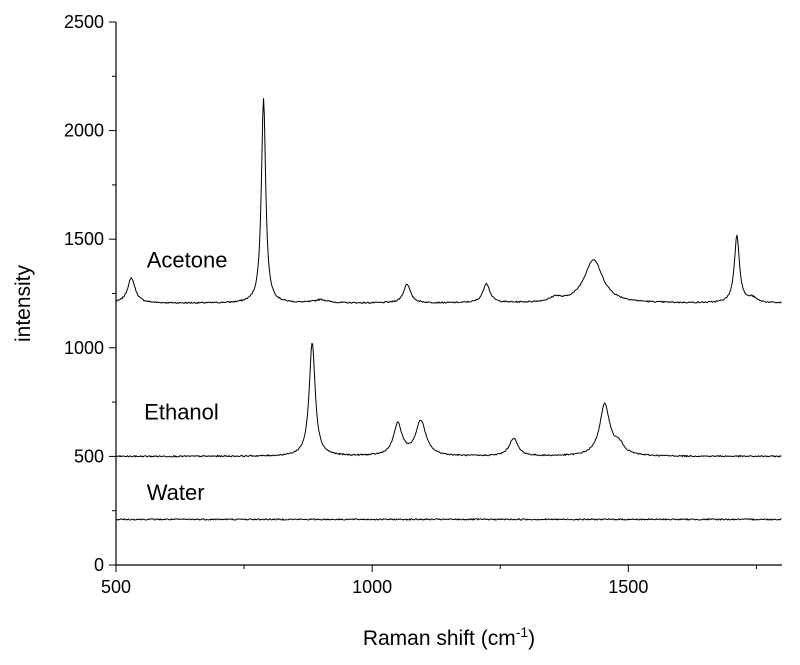 This screenshot has width=800, height=665. What do you see at coordinates (99, 565) in the screenshot?
I see `y-tick-label: 0` at bounding box center [99, 565].